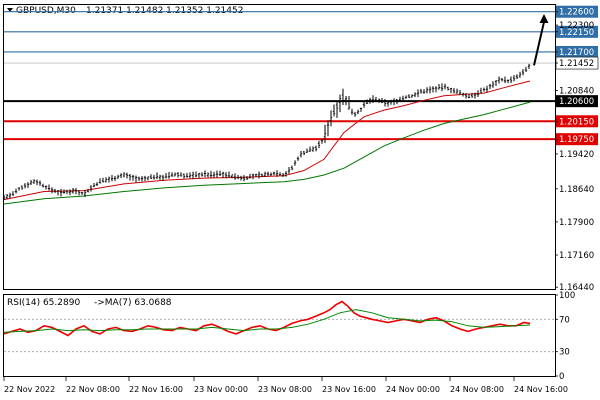 The width and height of the screenshot is (600, 400). What do you see at coordinates (541, 389) in the screenshot?
I see `time-tick-label: 24 Nov 16:00` at bounding box center [541, 389].